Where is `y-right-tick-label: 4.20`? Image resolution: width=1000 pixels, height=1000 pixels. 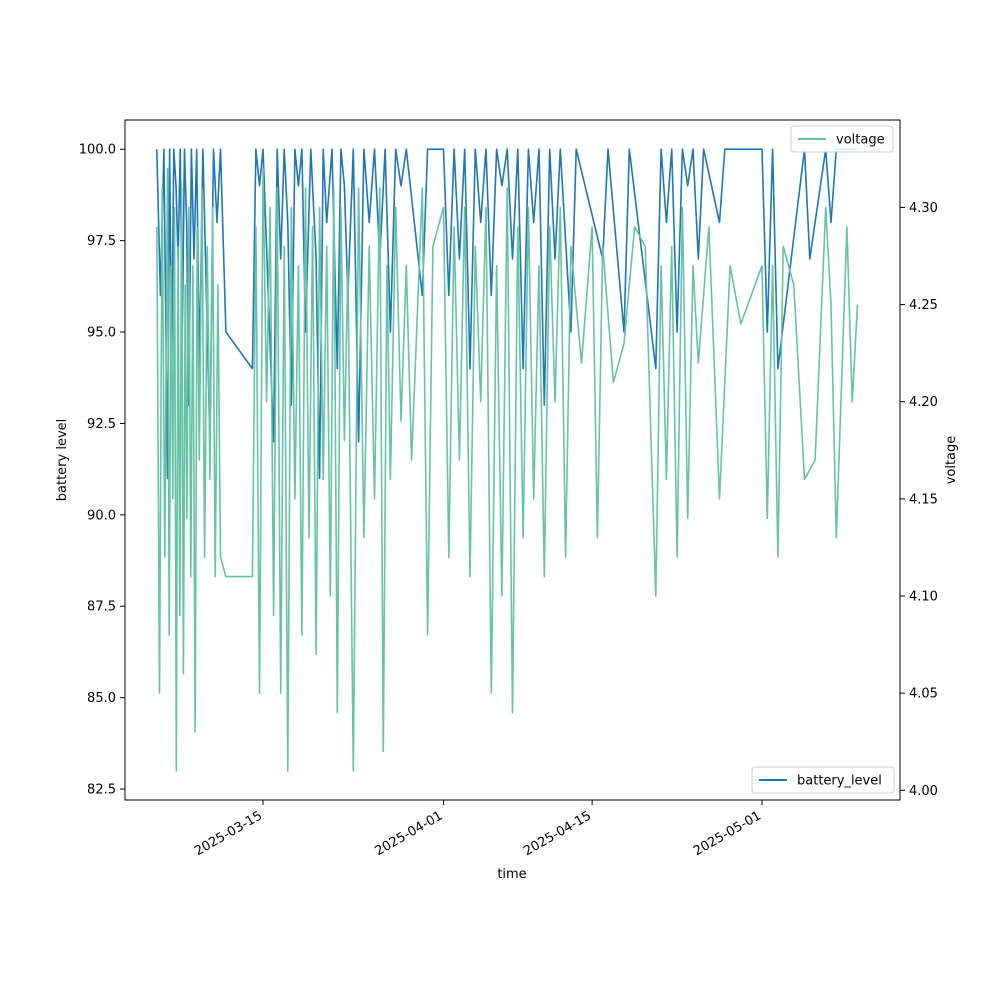 y-right-tick-label: 4.20 is located at coordinates (923, 402).